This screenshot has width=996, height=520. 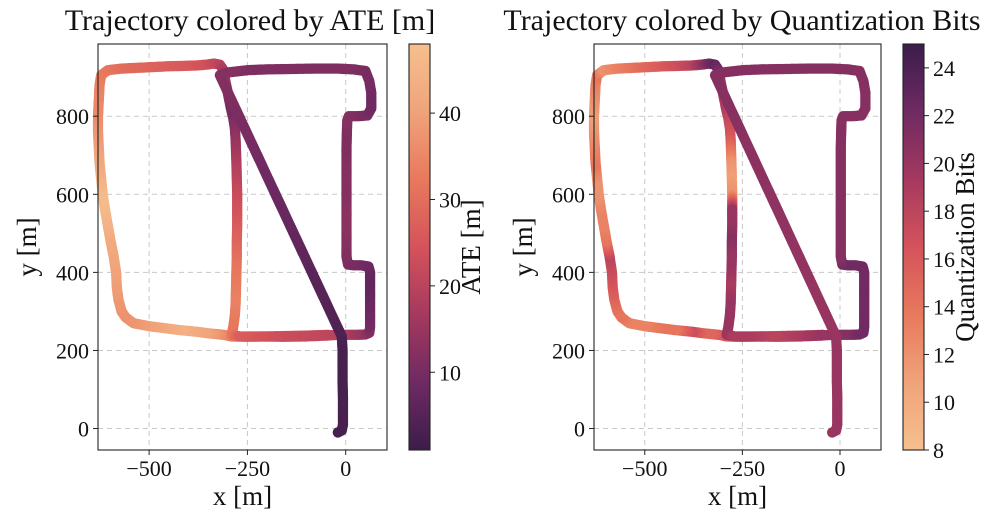 I want to click on colorbar-tick-label: 8, so click(x=938, y=450).